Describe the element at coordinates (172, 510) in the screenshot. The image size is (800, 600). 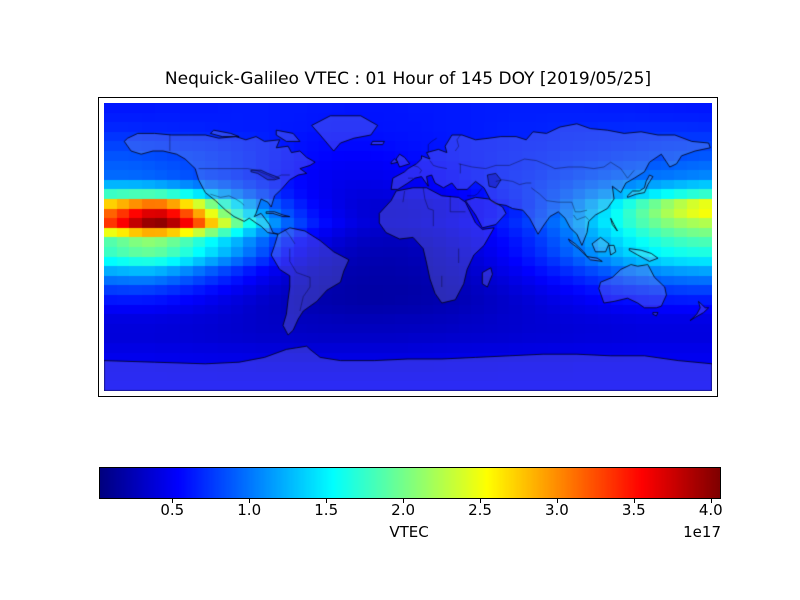
I see `colorbar-tick-label: 0.5` at that location.